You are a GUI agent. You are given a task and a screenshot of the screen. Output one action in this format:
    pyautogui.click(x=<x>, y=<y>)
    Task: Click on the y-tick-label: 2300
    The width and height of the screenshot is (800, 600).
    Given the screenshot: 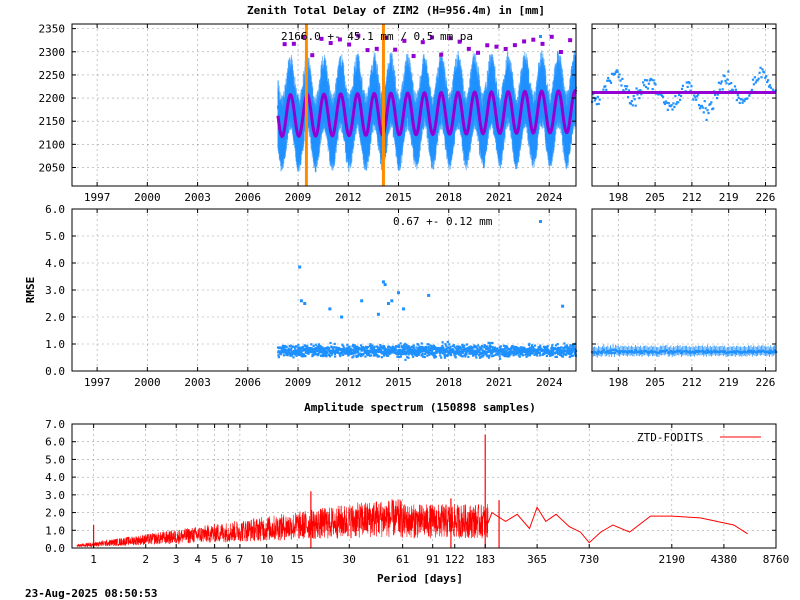 What is the action you would take?
    pyautogui.click(x=52, y=52)
    